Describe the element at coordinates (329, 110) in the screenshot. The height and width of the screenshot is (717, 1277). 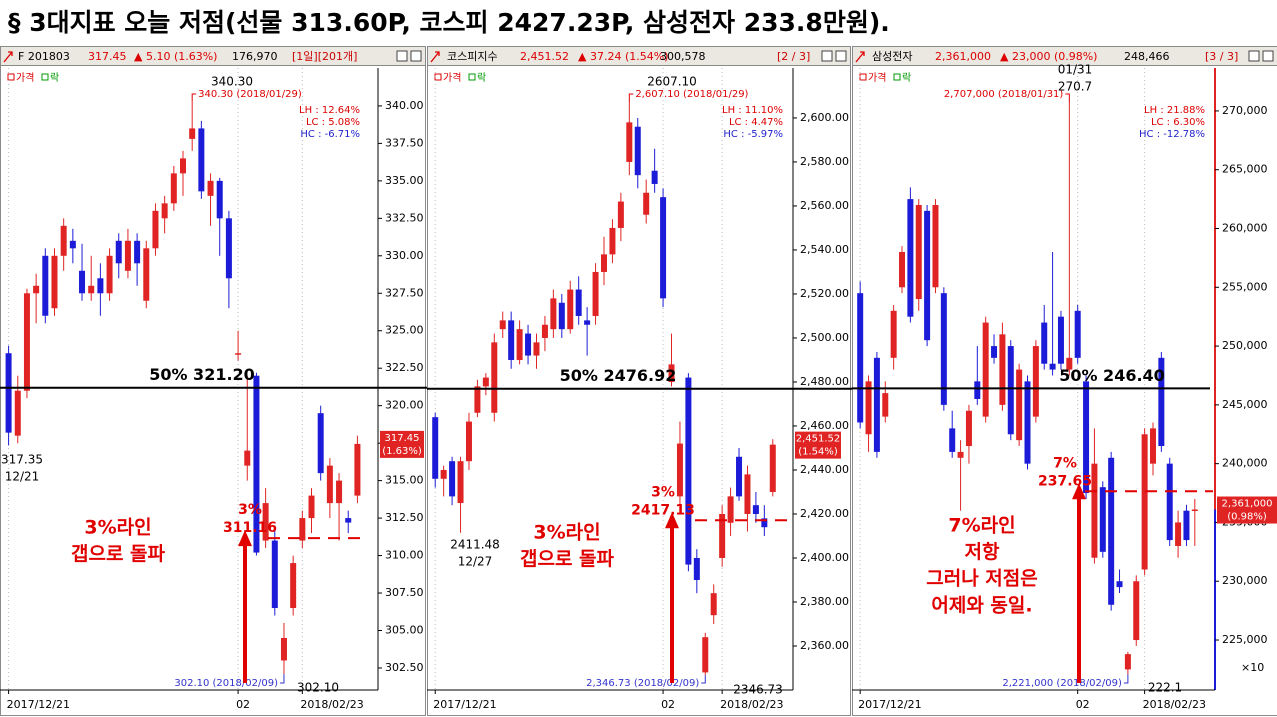
I see `stat-text: LH : 12.64%` at that location.